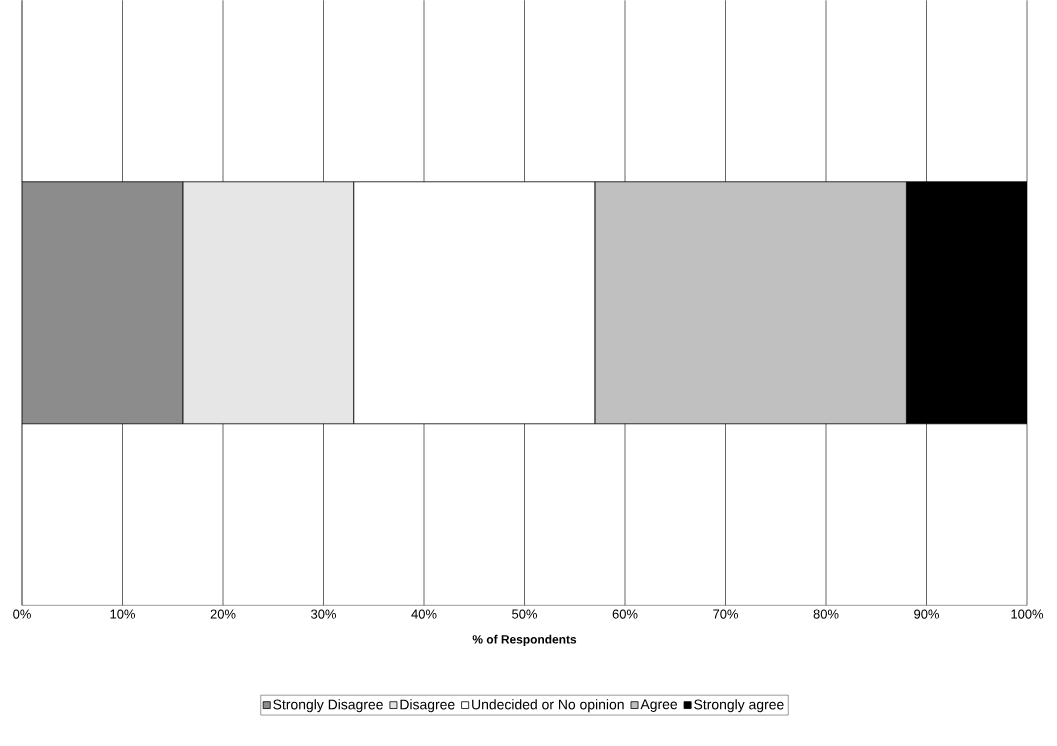 This screenshot has width=1057, height=746. Describe the element at coordinates (328, 706) in the screenshot. I see `legend-label: Strongly Disagree` at that location.